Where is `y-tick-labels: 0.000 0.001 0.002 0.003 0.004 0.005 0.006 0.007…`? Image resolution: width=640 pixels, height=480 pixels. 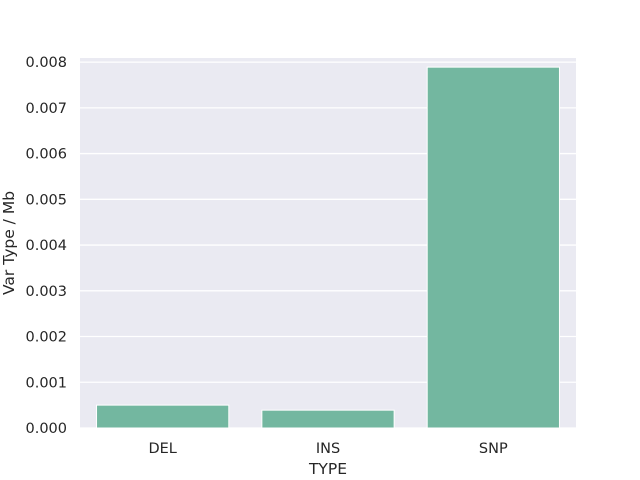 y-tick-labels: 0.000 0.001 0.002 0.003 0.004 0.005 0.006 0.007… is located at coordinates (46, 246).